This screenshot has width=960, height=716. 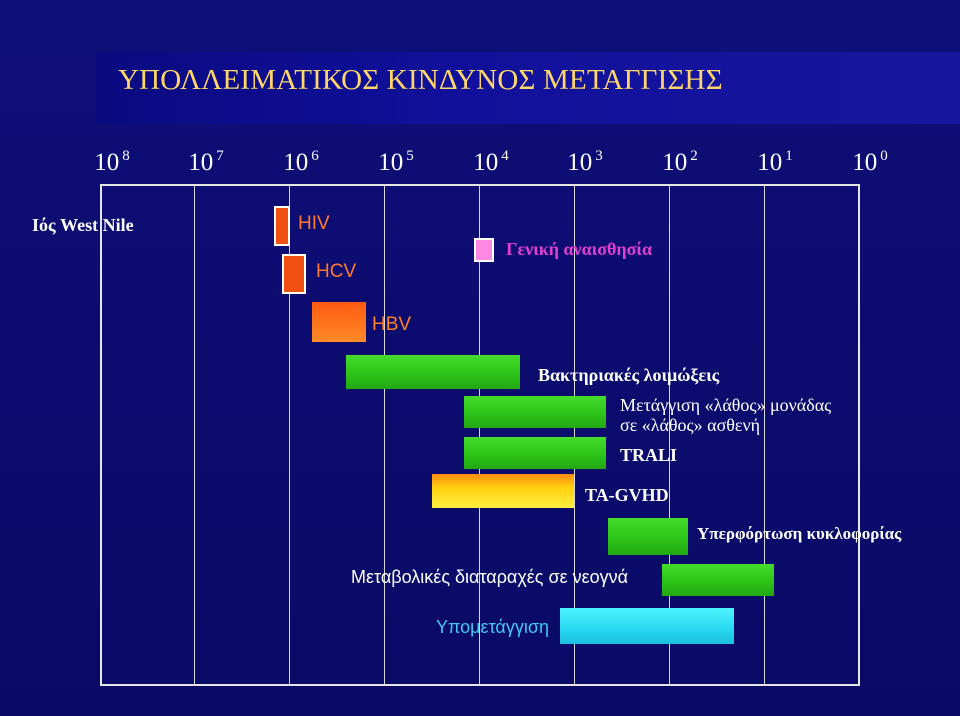 What do you see at coordinates (314, 223) in the screenshot?
I see `hiv-label: HIV` at bounding box center [314, 223].